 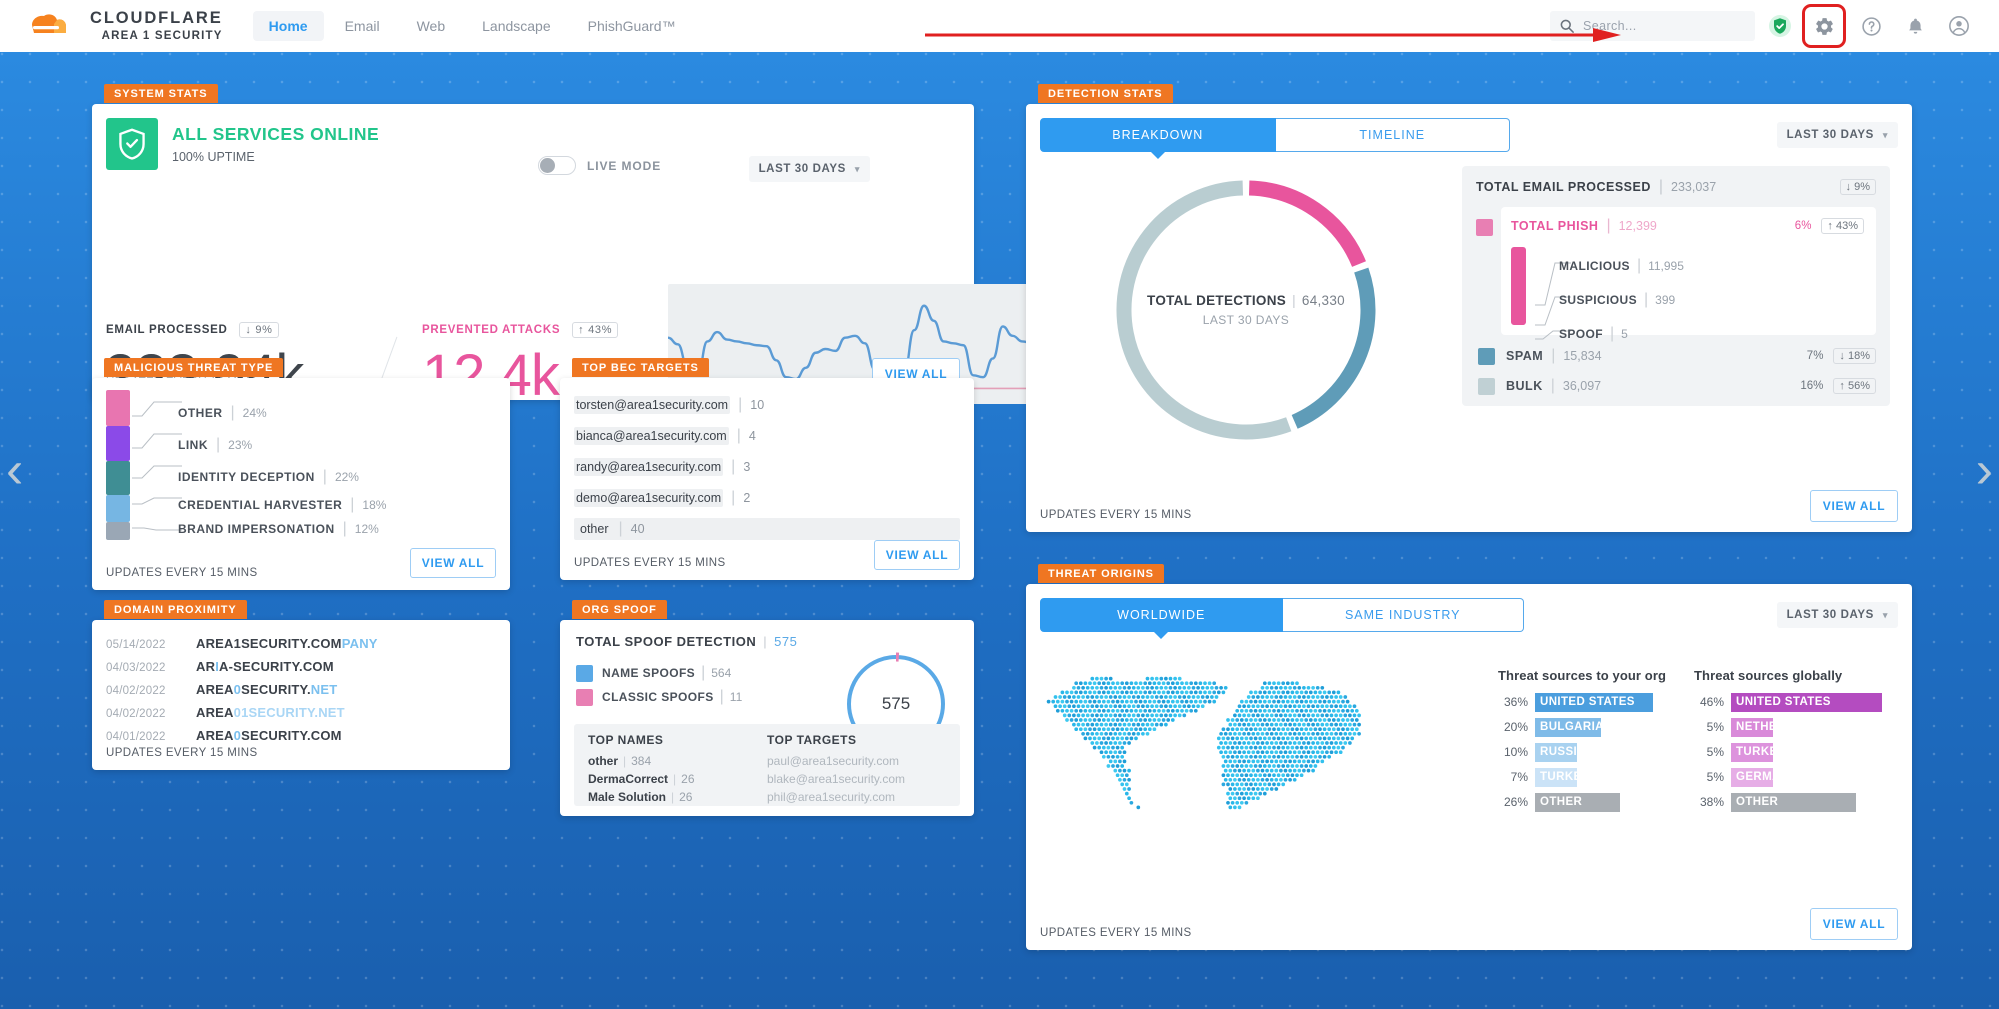 I want to click on domain-date: 04/02/2022, so click(x=136, y=691).